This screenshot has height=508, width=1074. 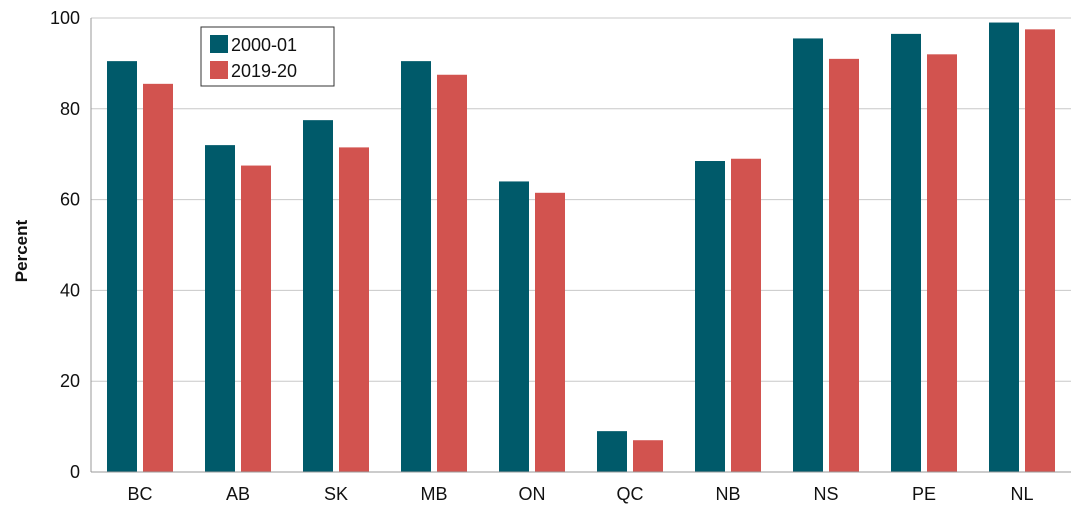 I want to click on legend: 2000-01 2019-20, so click(x=267, y=56).